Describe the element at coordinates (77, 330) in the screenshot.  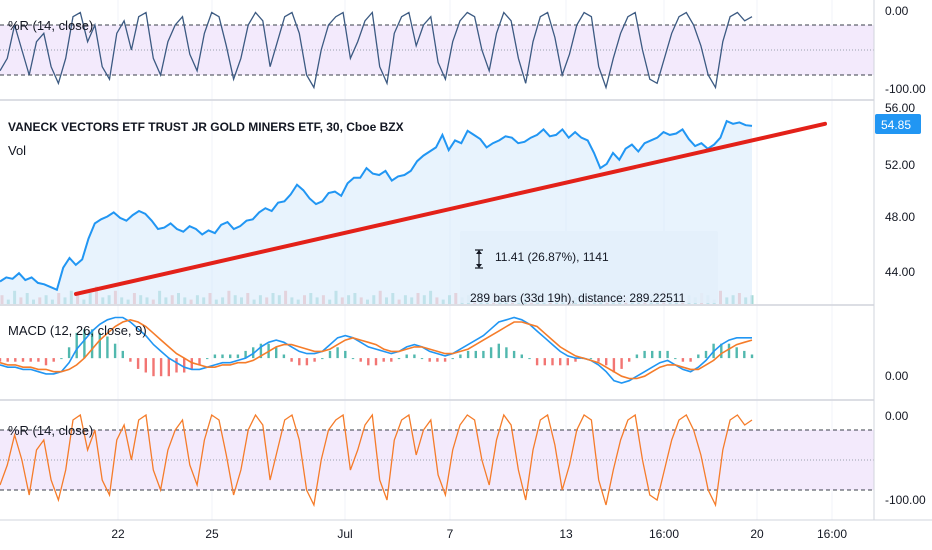
I see `macd-legend: MACD (12, 26, close, 9)` at that location.